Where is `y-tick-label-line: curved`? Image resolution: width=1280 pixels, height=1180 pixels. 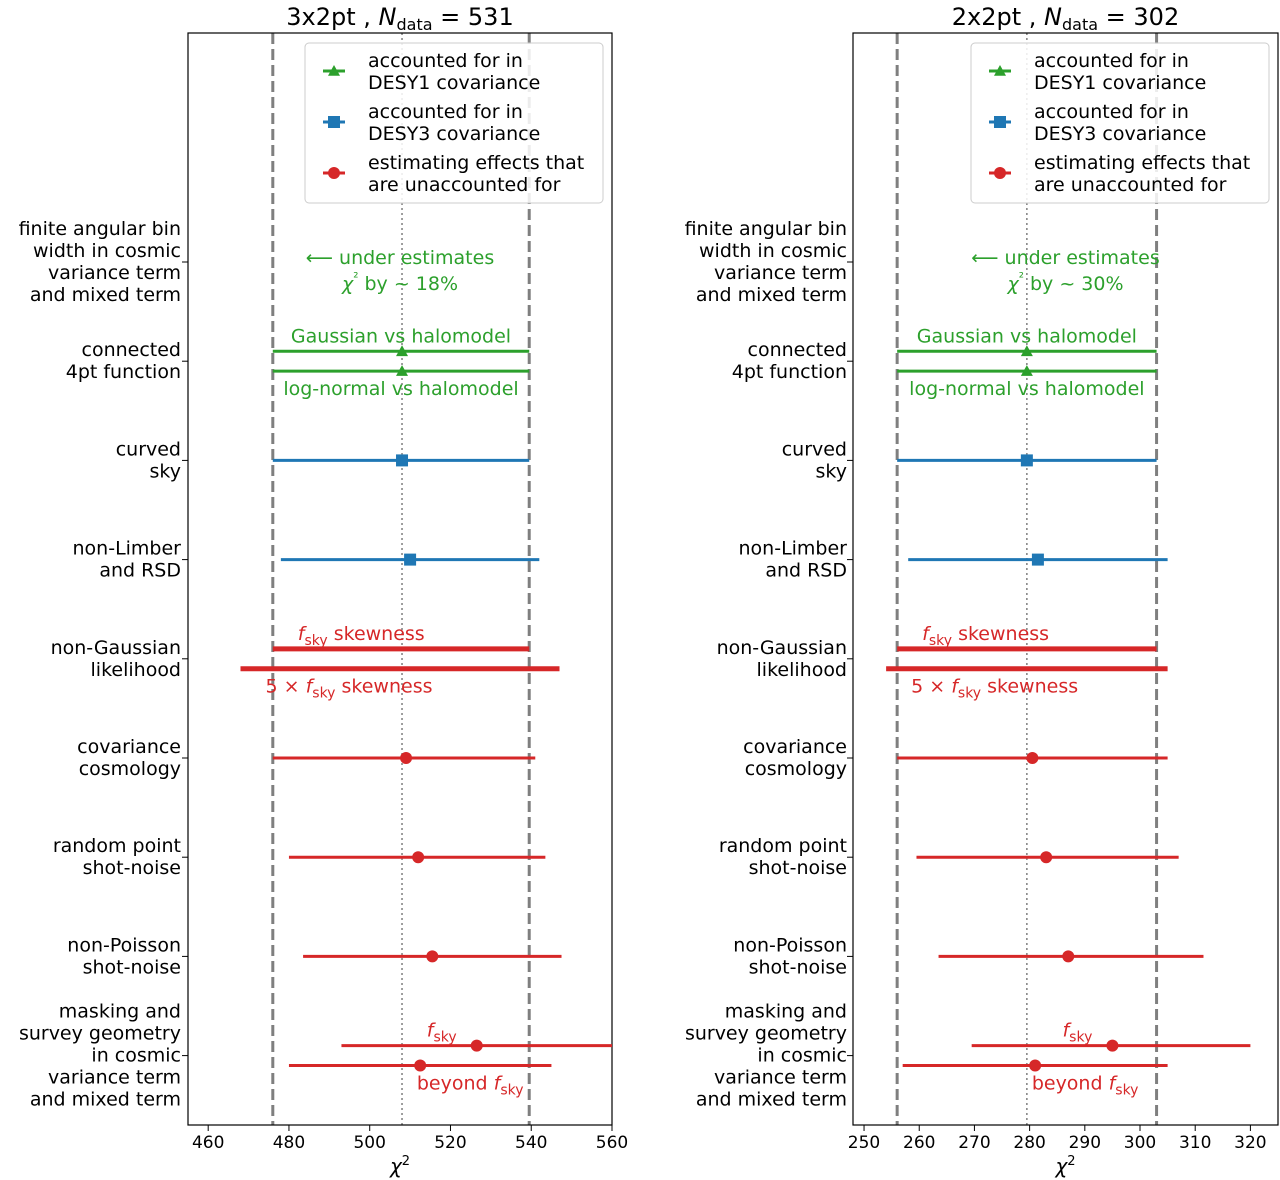
y-tick-label-line: curved is located at coordinates (814, 449).